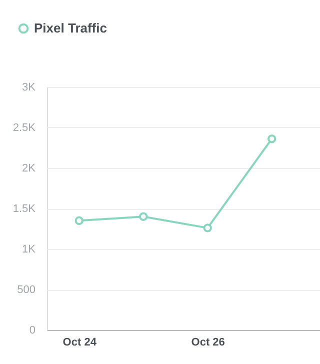 The height and width of the screenshot is (364, 320). I want to click on y-tick-label: 1K, so click(29, 250).